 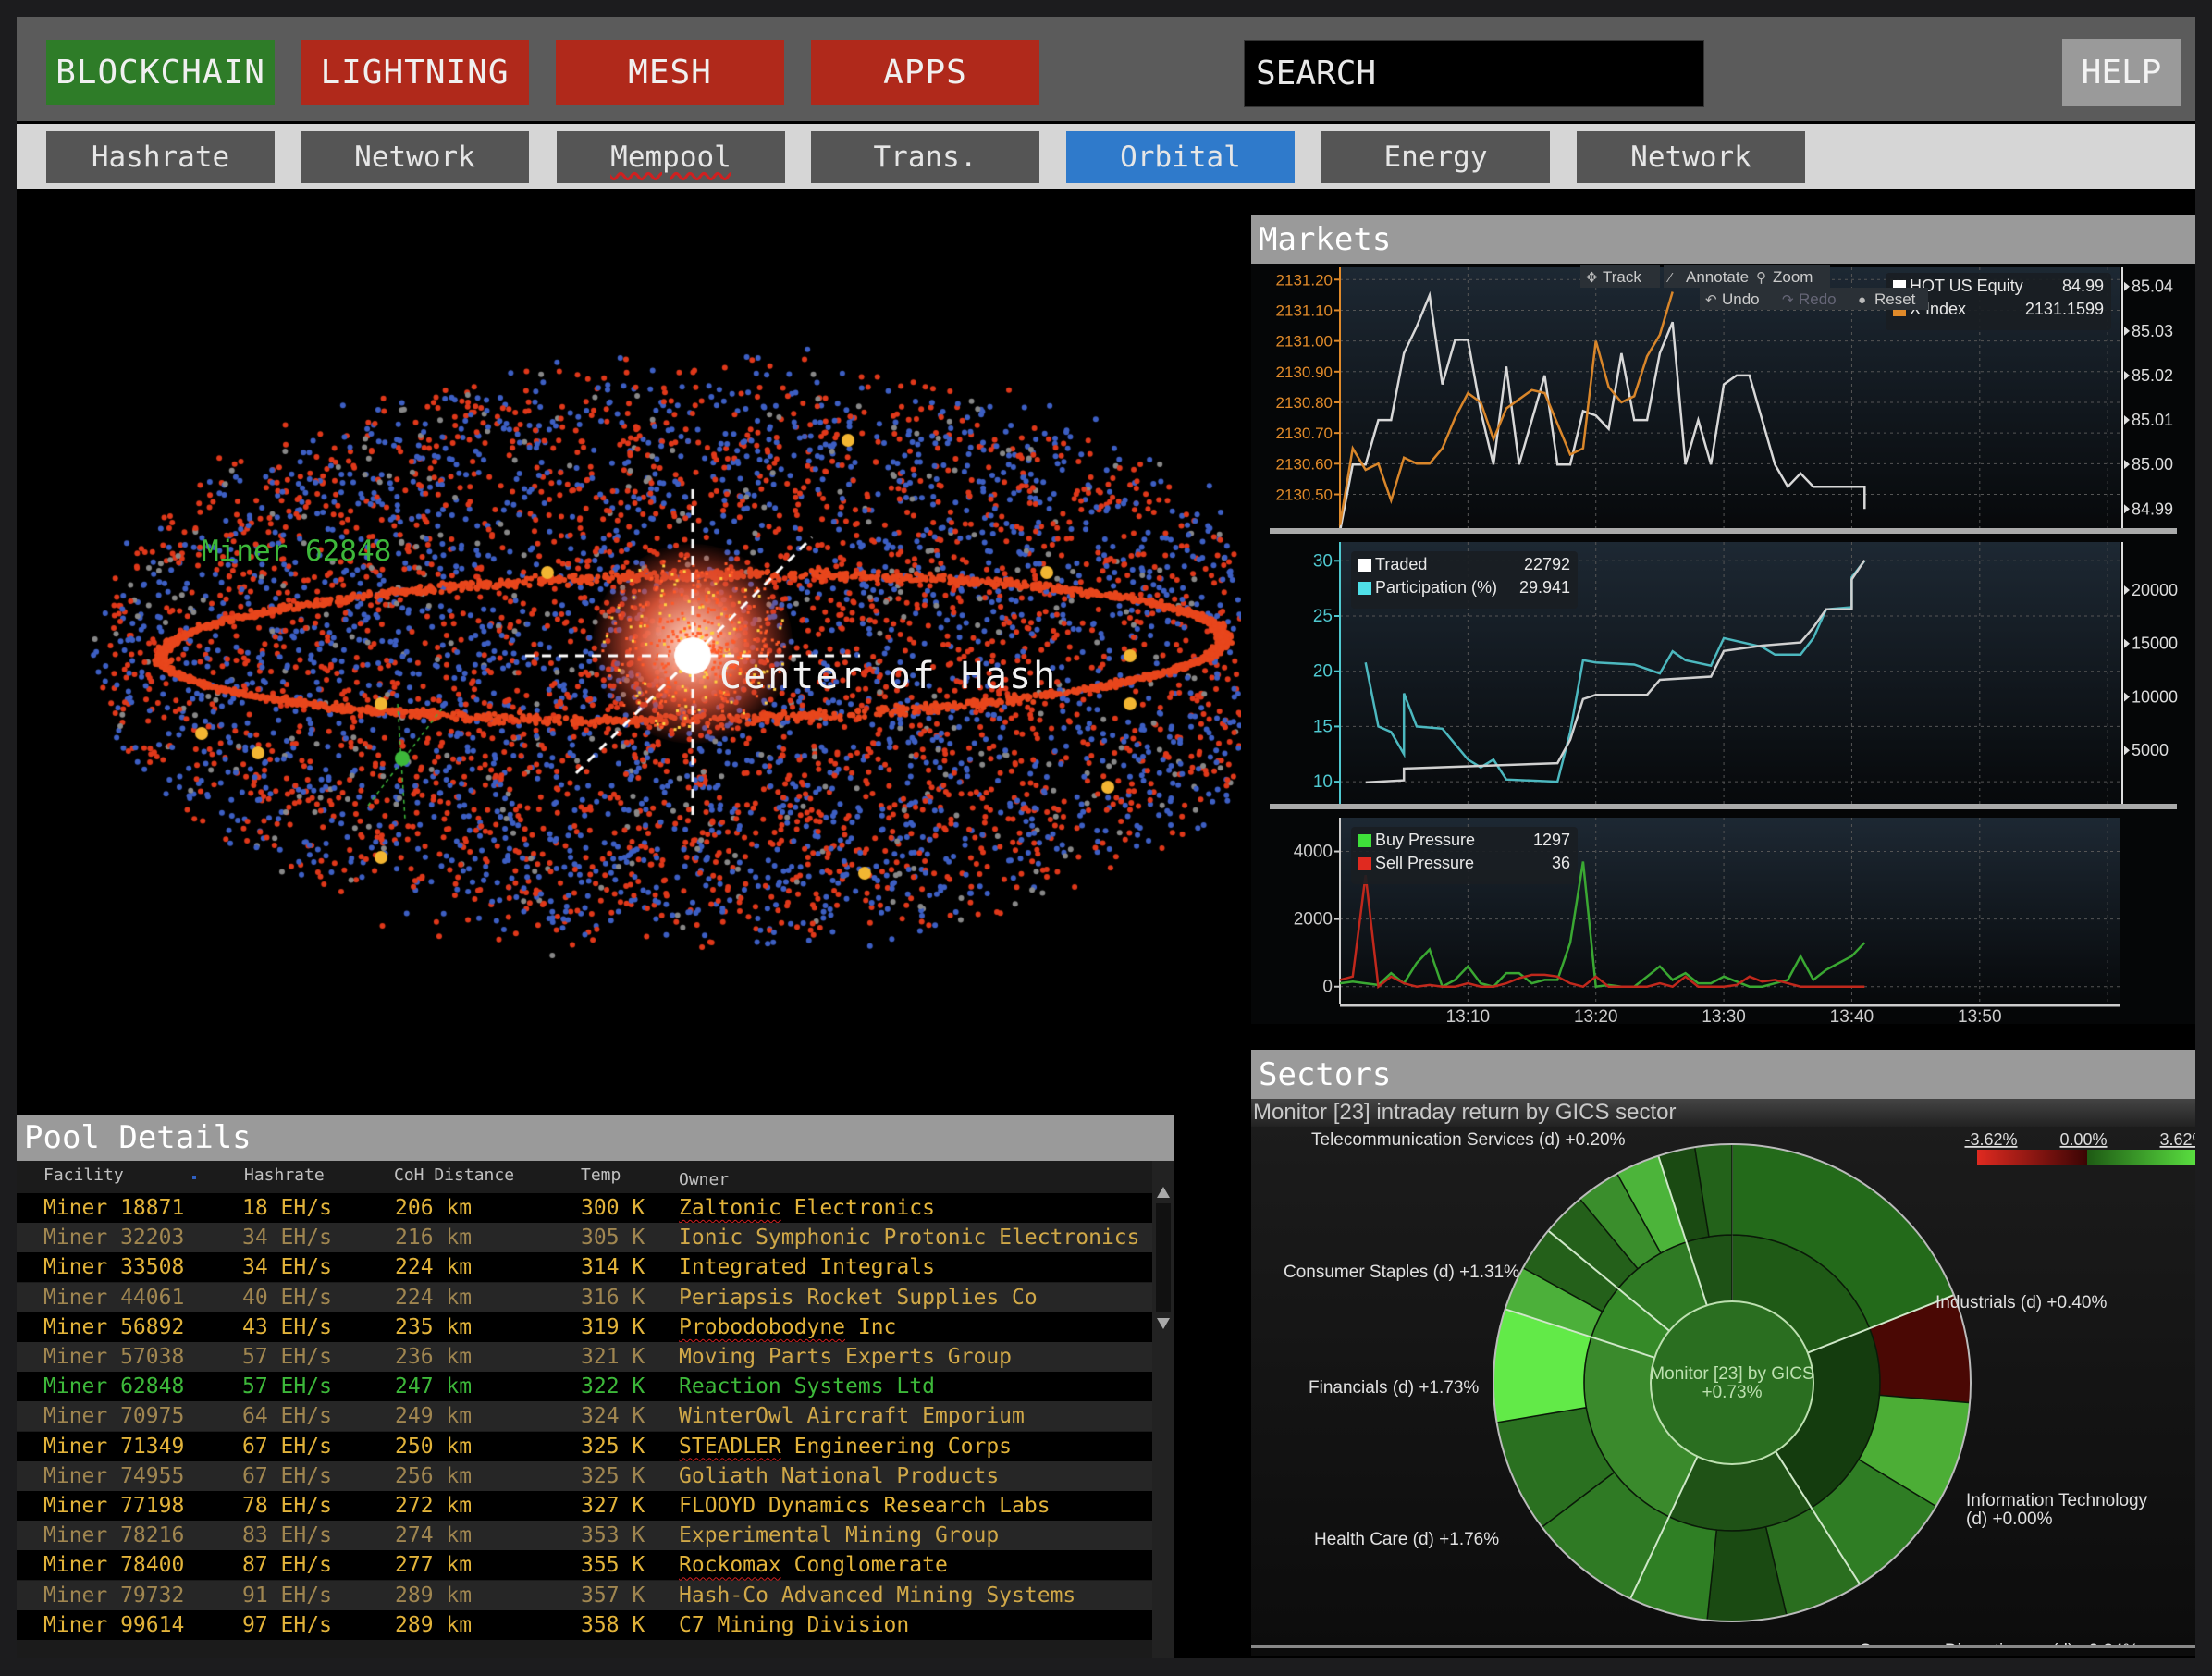 I want to click on hashrate-cell: 87 EH/s, so click(x=287, y=1565).